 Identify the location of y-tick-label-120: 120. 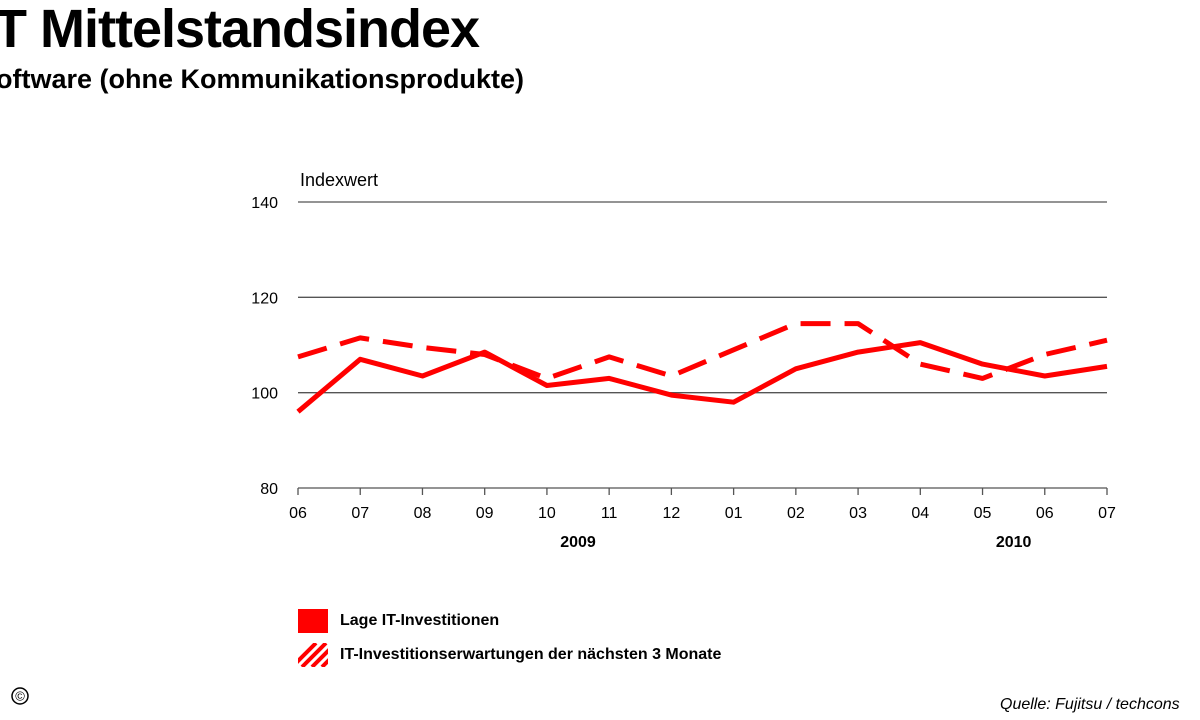
(264, 298).